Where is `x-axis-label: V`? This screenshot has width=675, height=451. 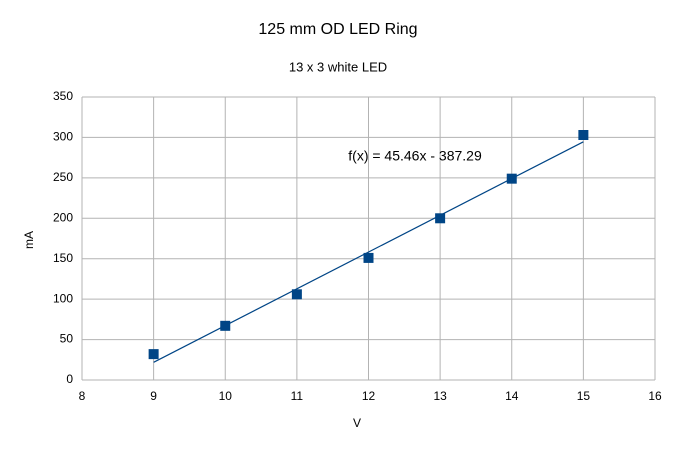 x-axis-label: V is located at coordinates (357, 423).